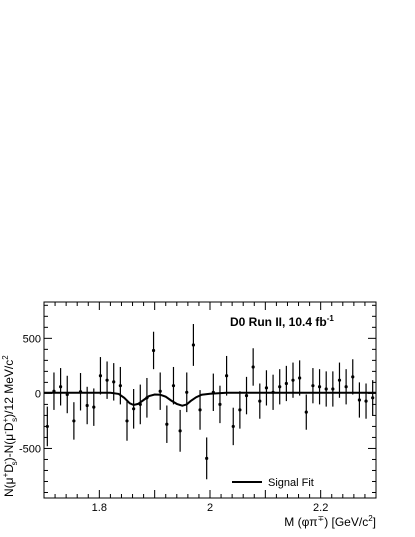 The width and height of the screenshot is (415, 537). Describe the element at coordinates (32, 339) in the screenshot. I see `y-tick-label: 500` at that location.